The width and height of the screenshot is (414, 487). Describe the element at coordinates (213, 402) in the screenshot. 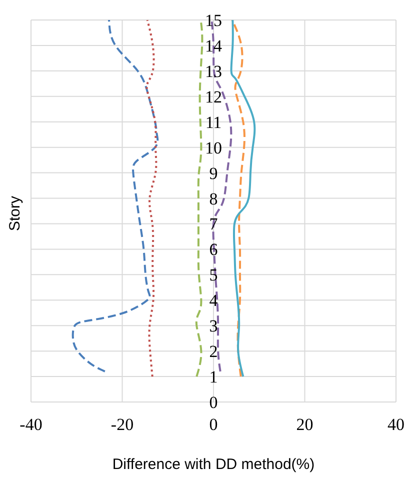

I see `y-tick-label: 0` at that location.